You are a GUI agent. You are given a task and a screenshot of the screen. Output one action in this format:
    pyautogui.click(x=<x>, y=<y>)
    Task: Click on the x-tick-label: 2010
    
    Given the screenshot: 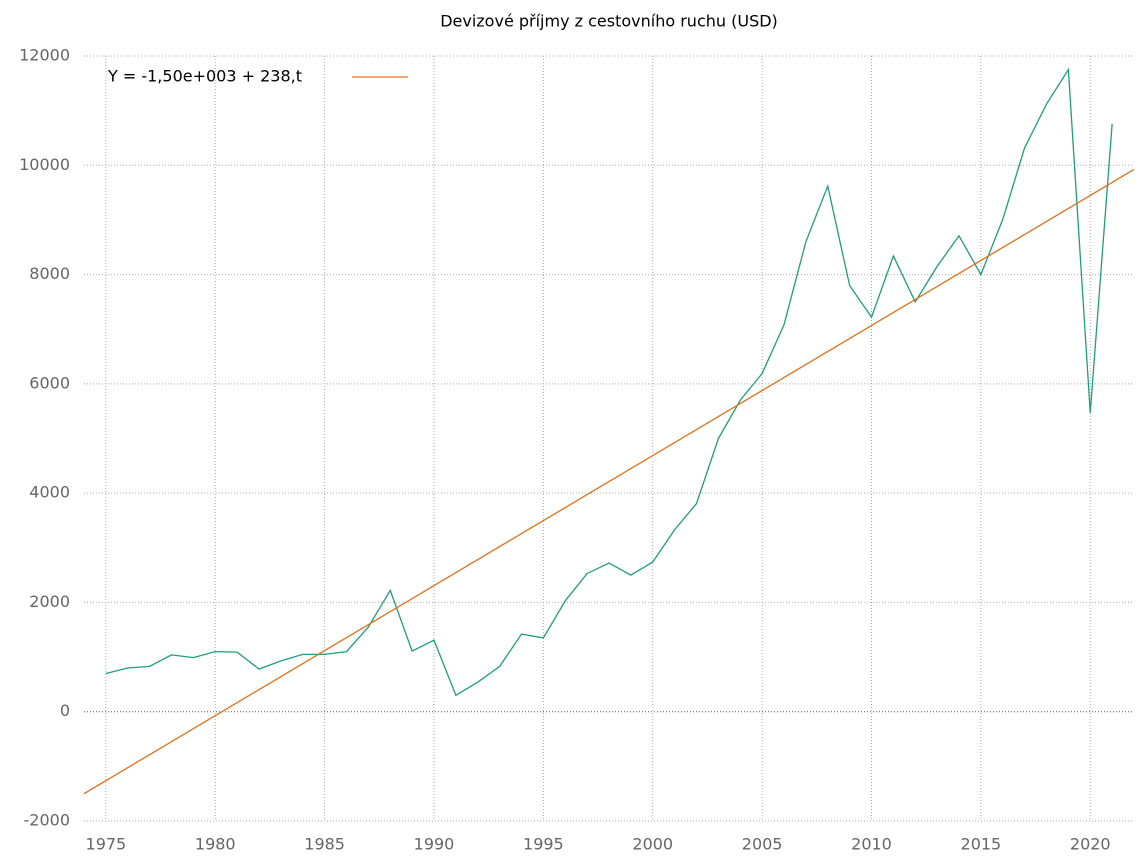 What is the action you would take?
    pyautogui.click(x=871, y=844)
    